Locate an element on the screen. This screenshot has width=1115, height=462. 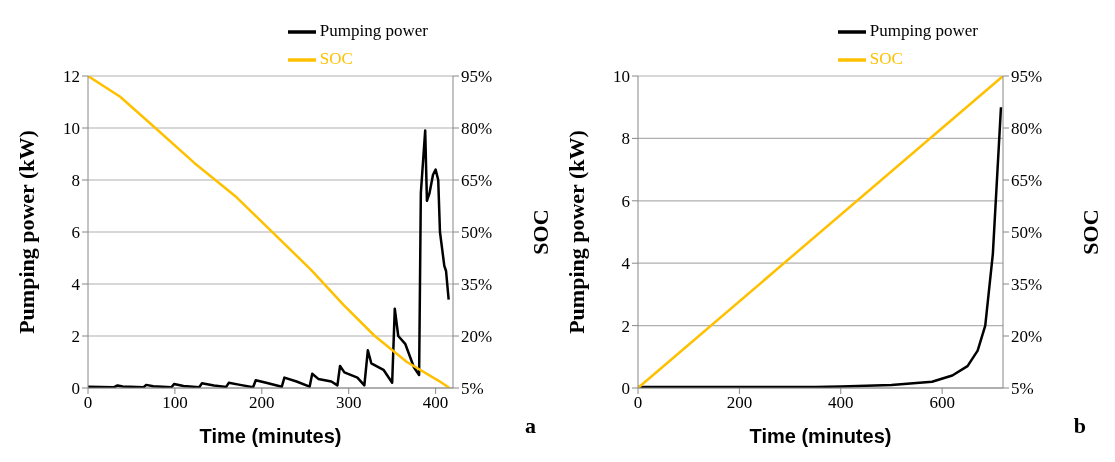
text: a is located at coordinates (530, 426).